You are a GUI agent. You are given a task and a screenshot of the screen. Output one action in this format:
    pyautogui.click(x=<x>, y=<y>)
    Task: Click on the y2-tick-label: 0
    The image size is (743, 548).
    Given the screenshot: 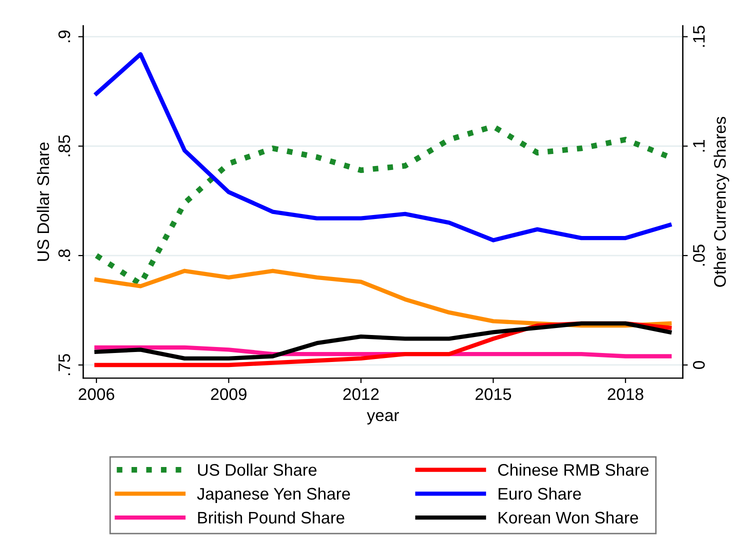 What is the action you would take?
    pyautogui.click(x=698, y=365)
    